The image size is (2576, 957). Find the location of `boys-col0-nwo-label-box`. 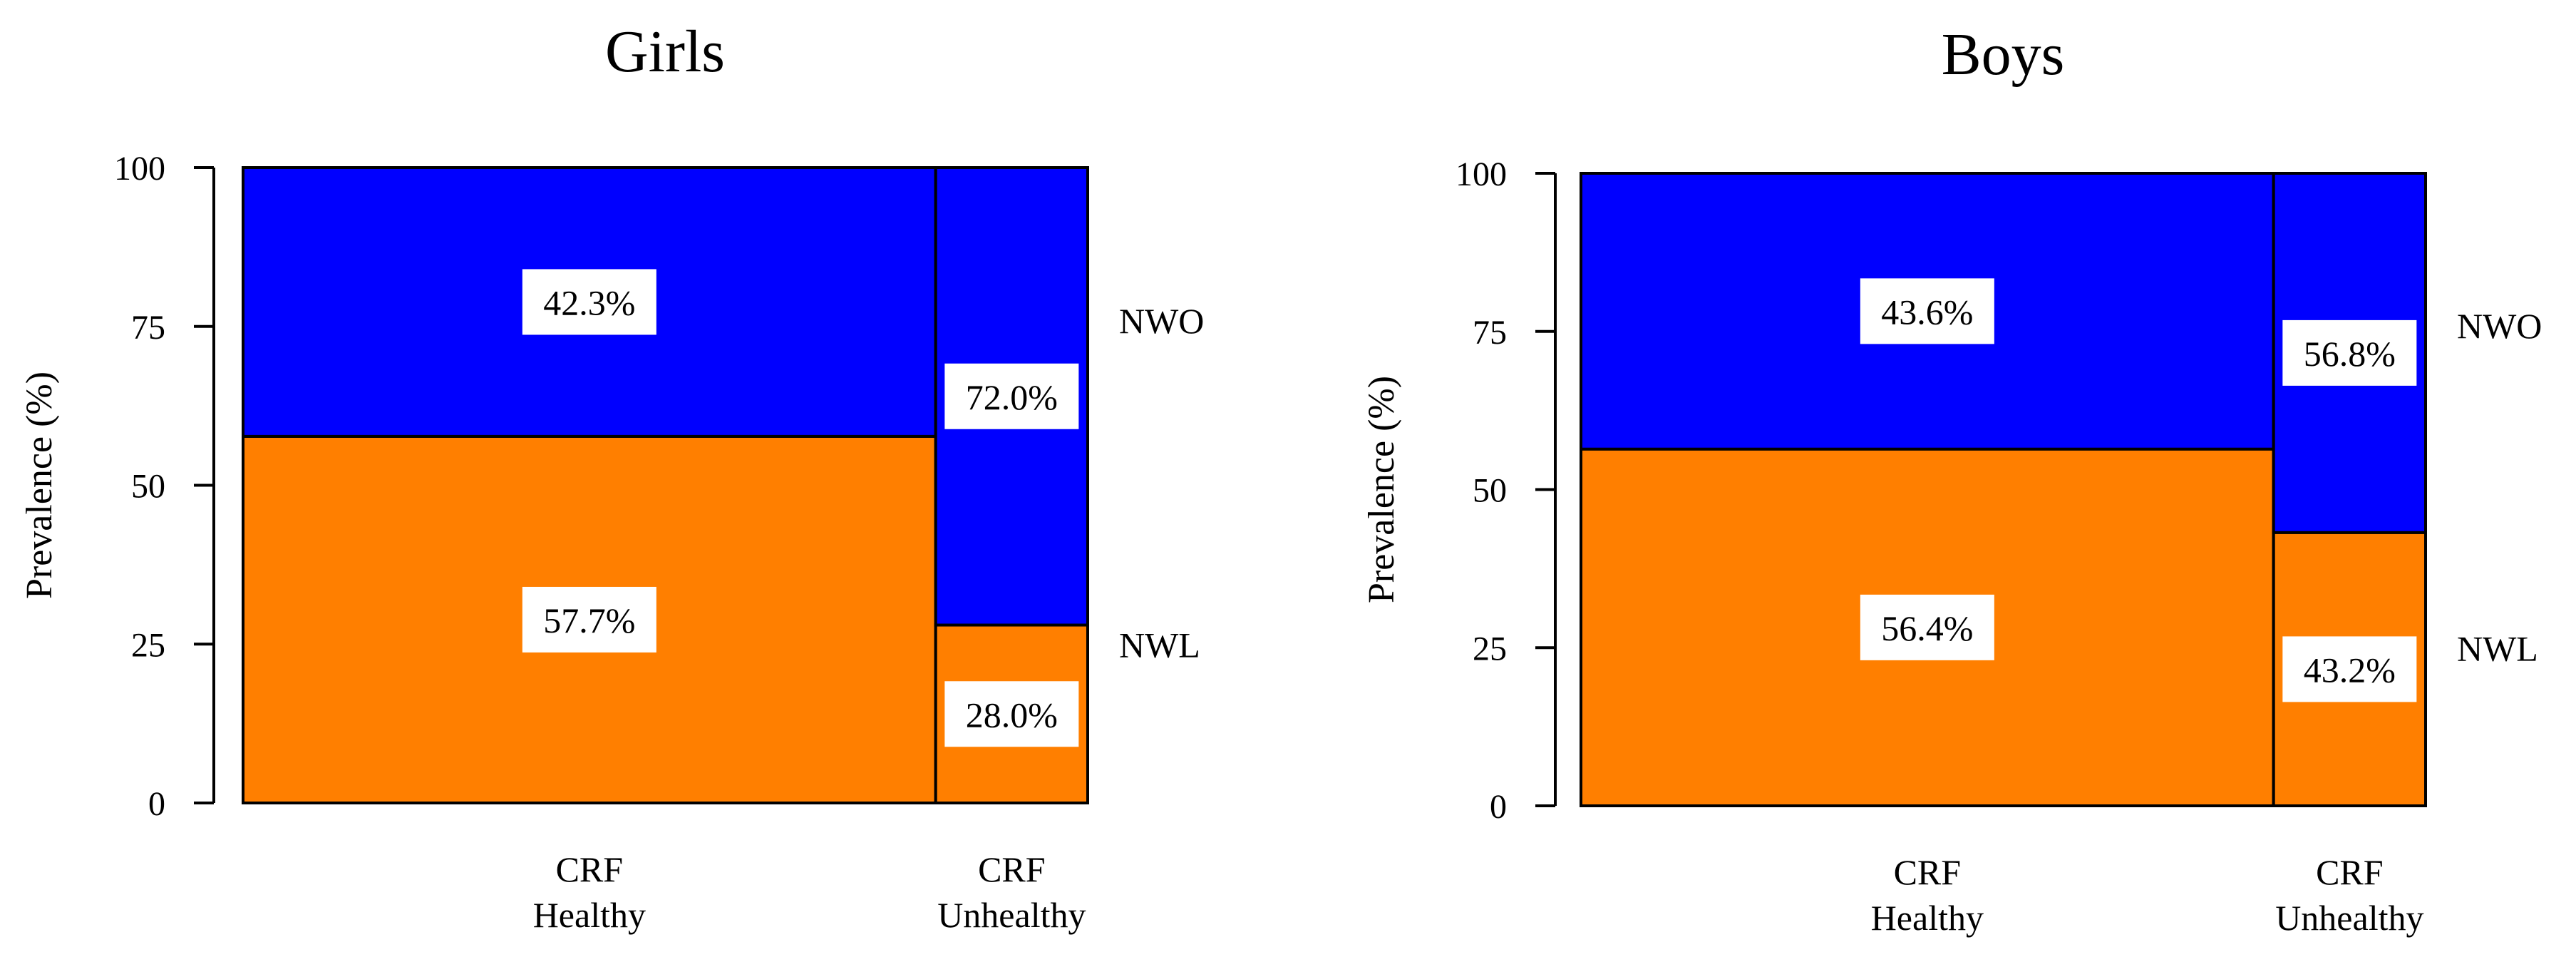

boys-col0-nwo-label-box is located at coordinates (1927, 311).